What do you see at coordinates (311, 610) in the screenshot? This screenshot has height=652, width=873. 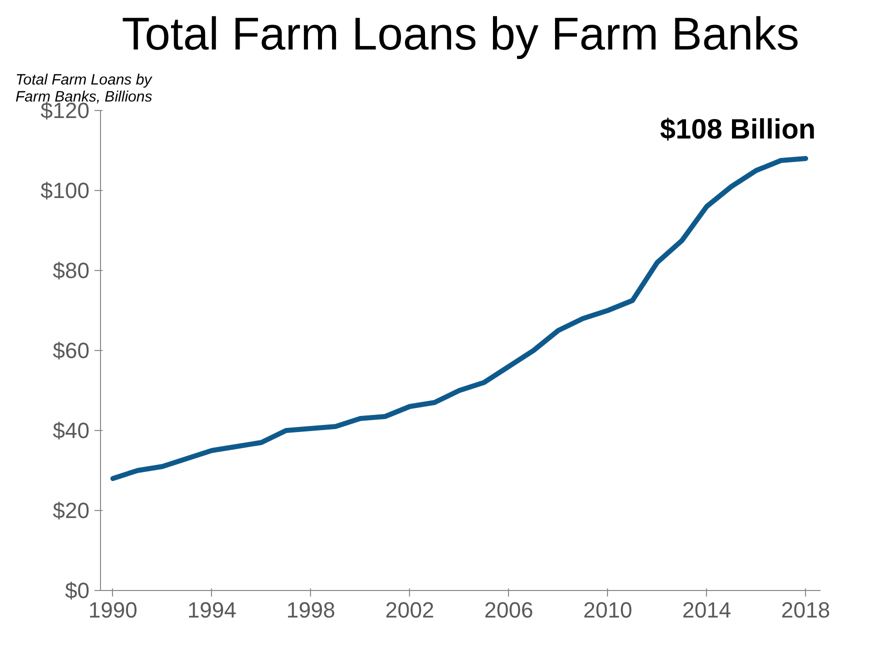 I see `x-tick-label: 1998` at bounding box center [311, 610].